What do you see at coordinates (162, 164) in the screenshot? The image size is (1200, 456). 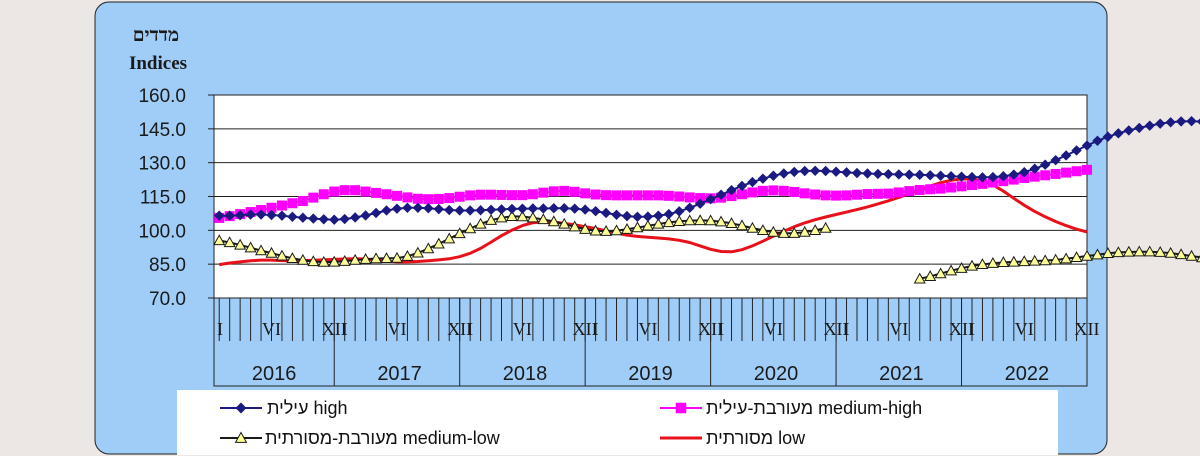 I see `y-tick-label: 130.0` at bounding box center [162, 164].